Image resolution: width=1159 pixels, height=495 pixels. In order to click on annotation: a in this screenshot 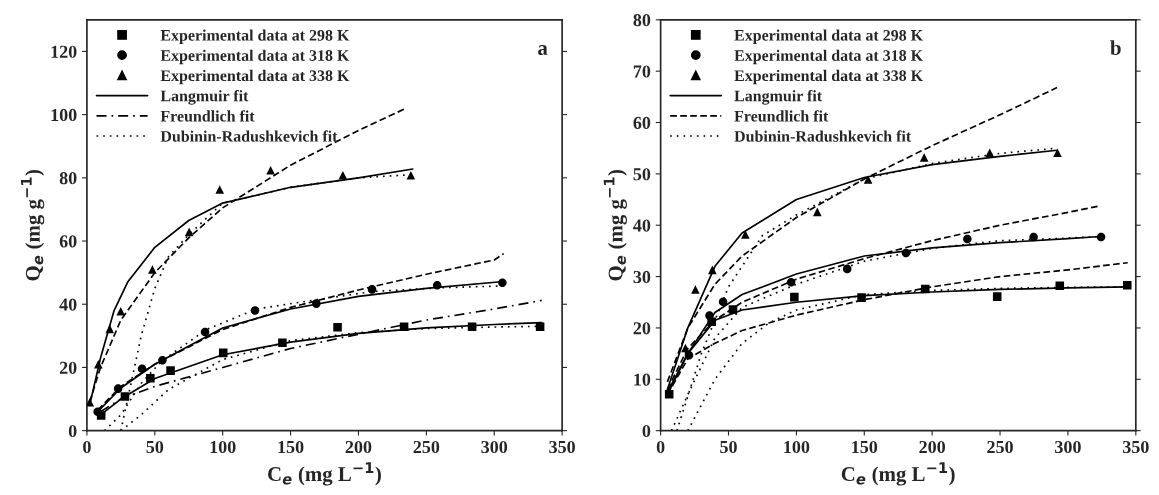, I will do `click(543, 50)`.